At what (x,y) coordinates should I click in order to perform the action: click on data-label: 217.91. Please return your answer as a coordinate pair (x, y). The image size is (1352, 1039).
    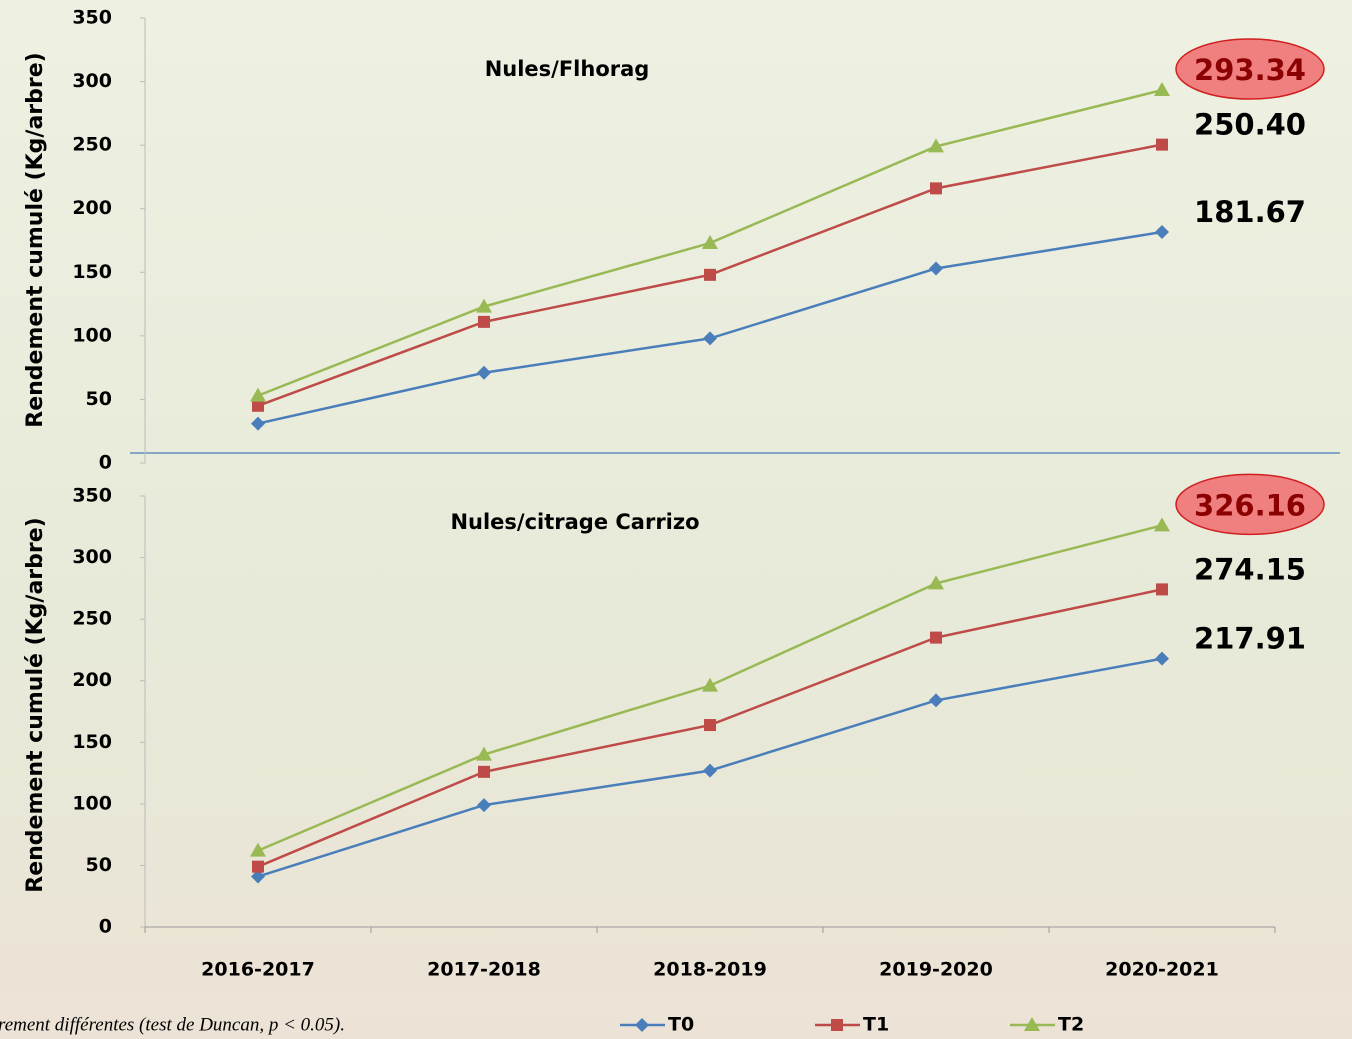
    Looking at the image, I should click on (1250, 639).